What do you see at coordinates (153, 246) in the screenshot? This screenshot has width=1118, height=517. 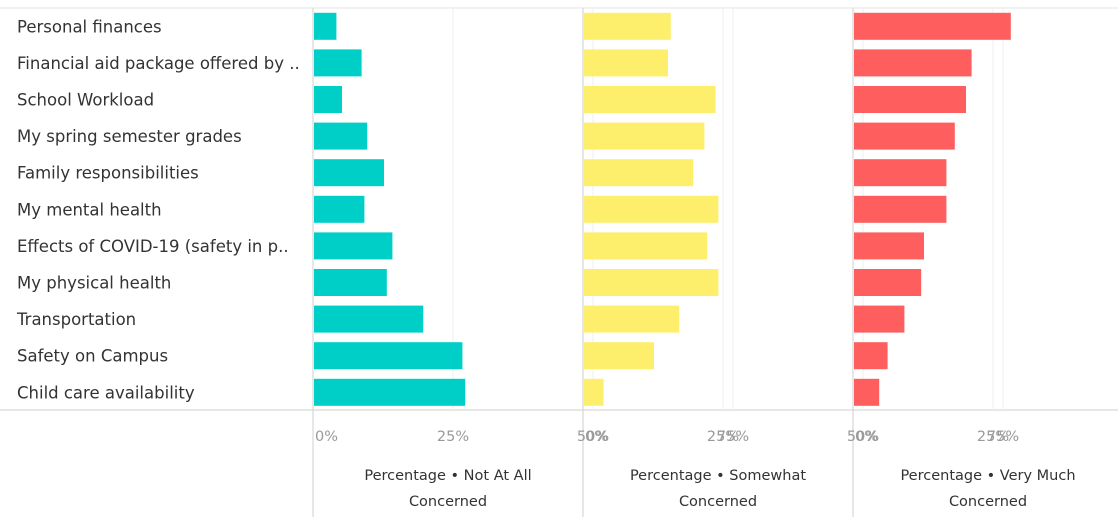 I see `category-label: Effects of COVID-19 (safety in p..` at bounding box center [153, 246].